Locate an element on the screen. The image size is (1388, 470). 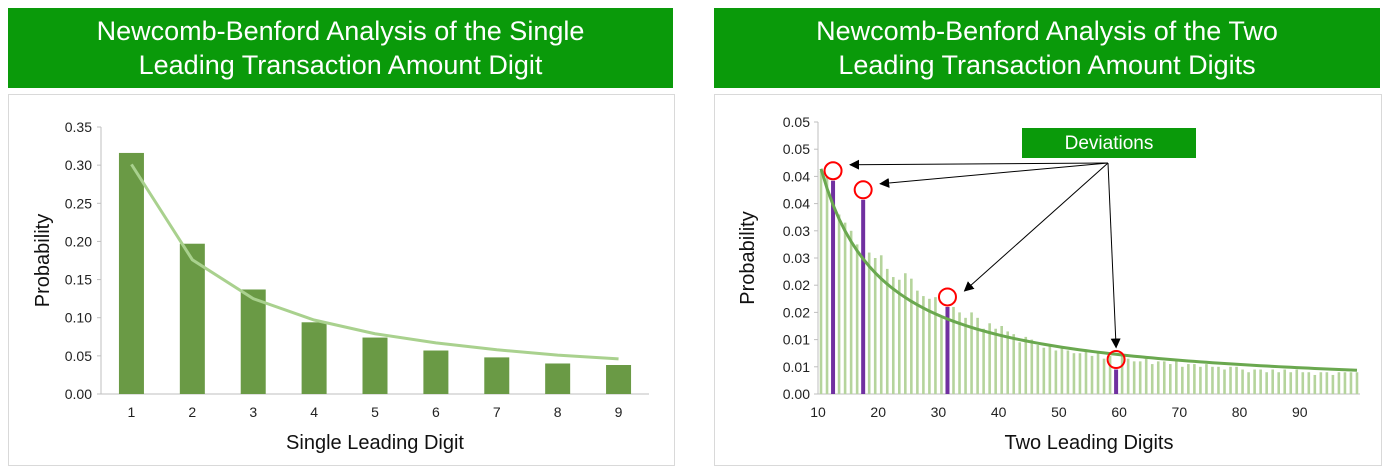
x-tick-label: 5 is located at coordinates (375, 412).